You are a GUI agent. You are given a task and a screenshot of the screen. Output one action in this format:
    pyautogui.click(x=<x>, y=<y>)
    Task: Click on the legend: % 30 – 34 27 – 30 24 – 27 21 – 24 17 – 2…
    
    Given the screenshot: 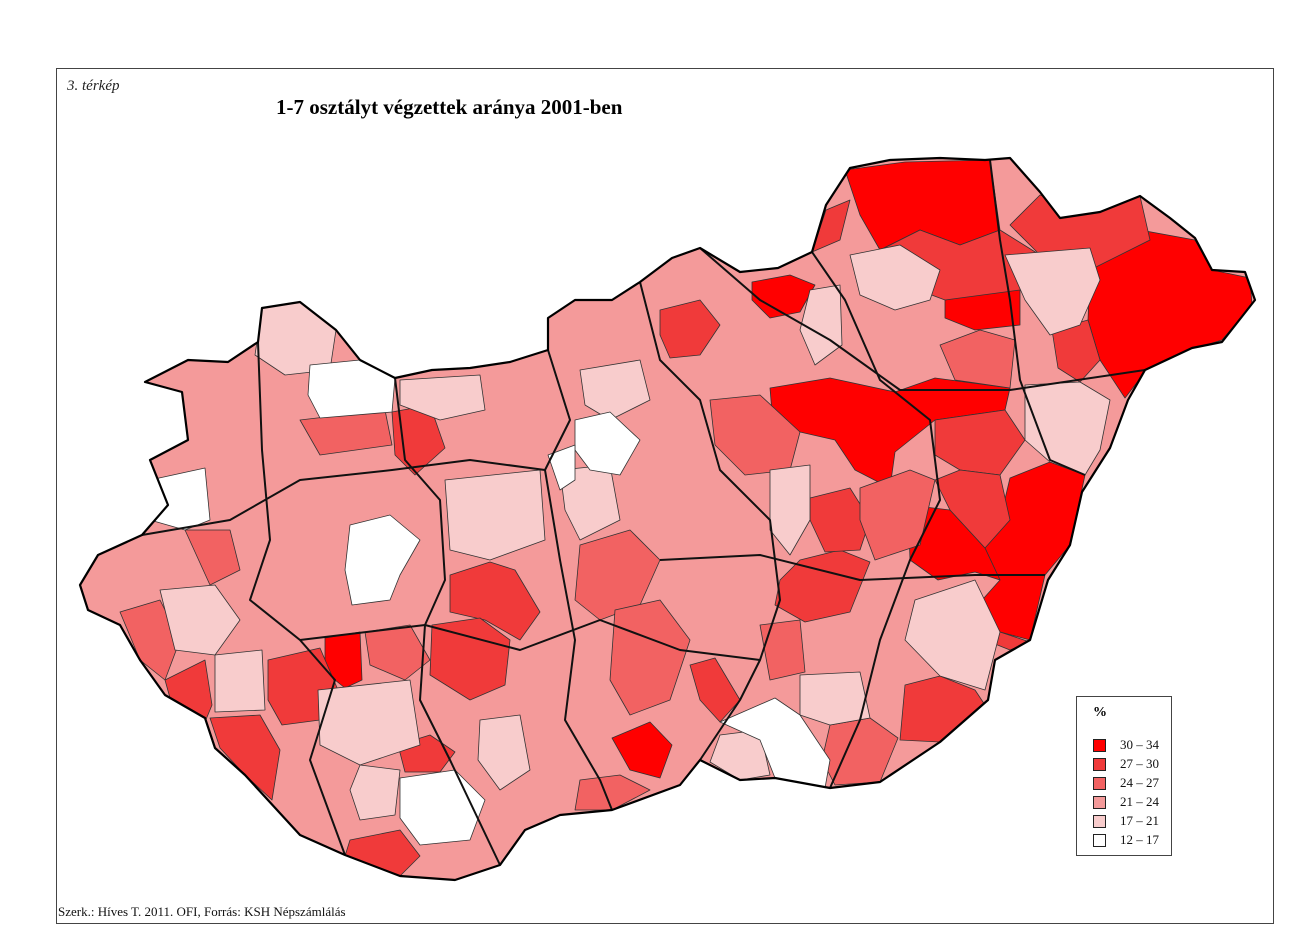 What is the action you would take?
    pyautogui.click(x=1124, y=776)
    